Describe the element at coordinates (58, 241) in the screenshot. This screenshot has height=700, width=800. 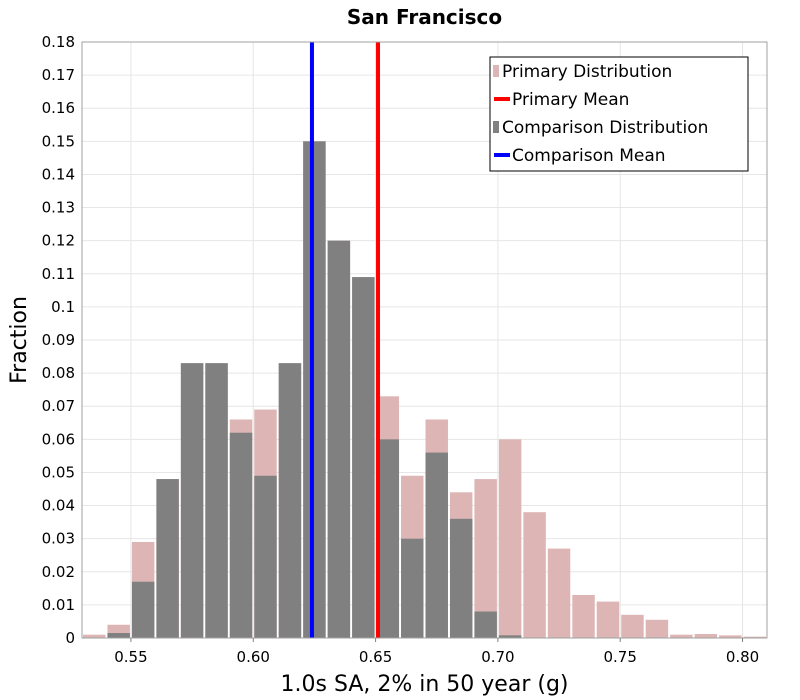
I see `y-tick-label: 0.12` at that location.